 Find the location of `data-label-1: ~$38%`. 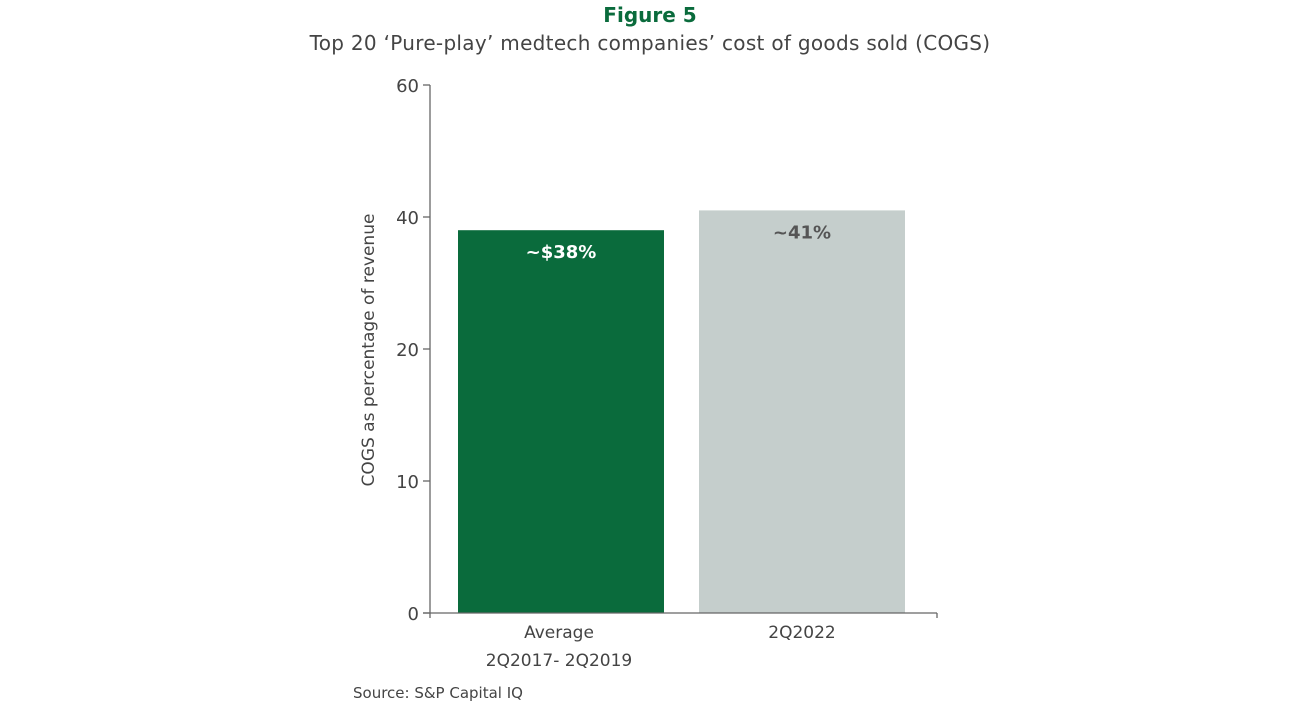

data-label-1: ~$38% is located at coordinates (561, 252).